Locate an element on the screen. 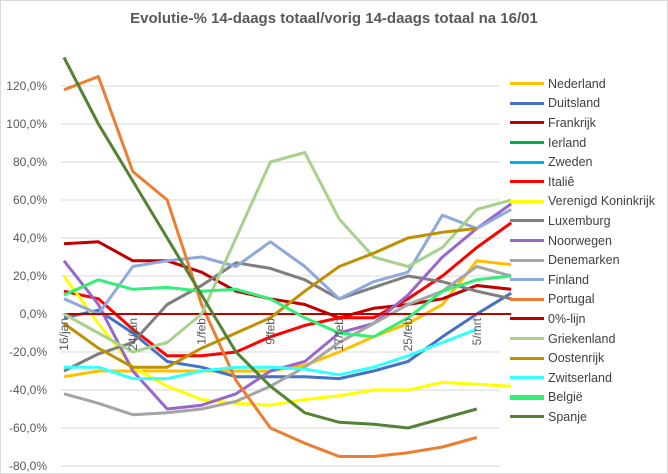 The height and width of the screenshot is (474, 668). legend-label: Ierland is located at coordinates (567, 142).